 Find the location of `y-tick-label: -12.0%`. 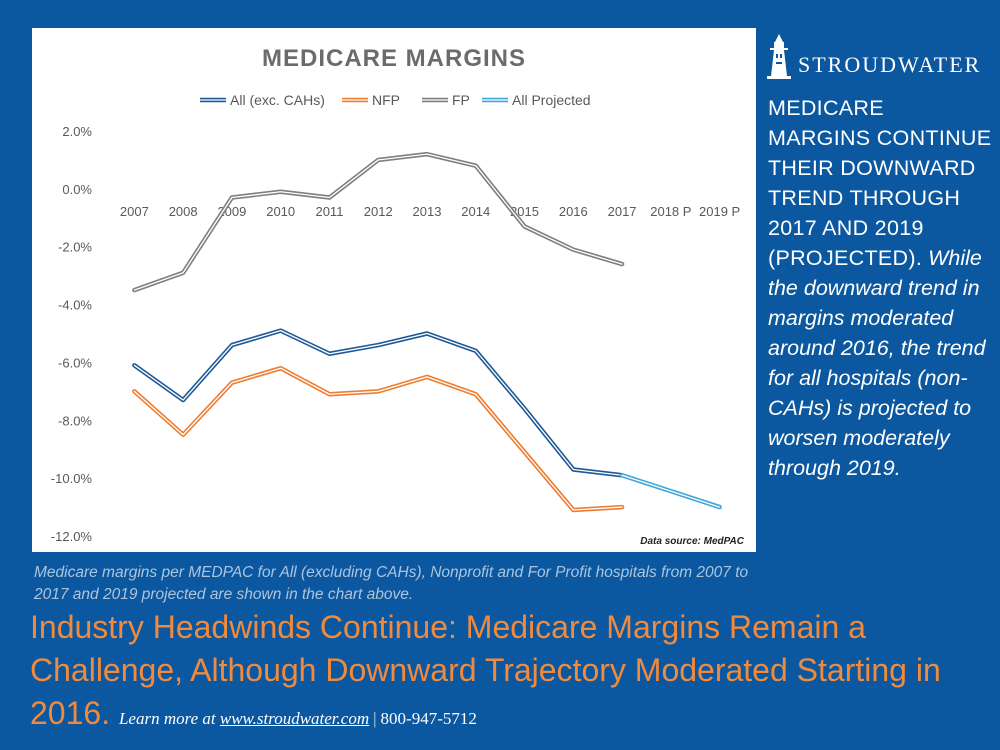

y-tick-label: -12.0% is located at coordinates (72, 536).